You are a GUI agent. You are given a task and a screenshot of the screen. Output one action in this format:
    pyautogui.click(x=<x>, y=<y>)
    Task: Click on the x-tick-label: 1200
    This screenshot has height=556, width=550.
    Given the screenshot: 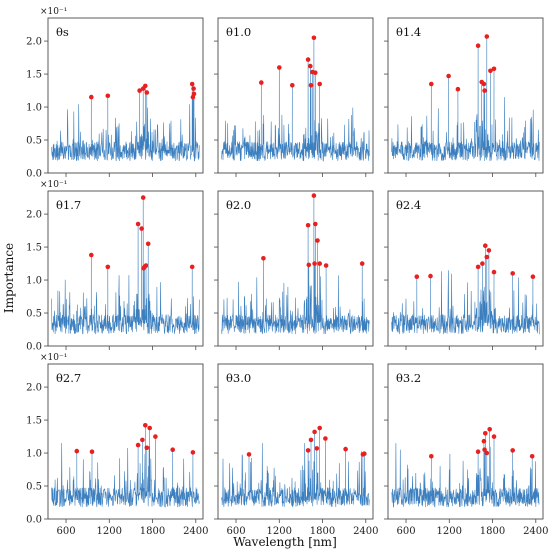 What is the action you would take?
    pyautogui.click(x=109, y=531)
    